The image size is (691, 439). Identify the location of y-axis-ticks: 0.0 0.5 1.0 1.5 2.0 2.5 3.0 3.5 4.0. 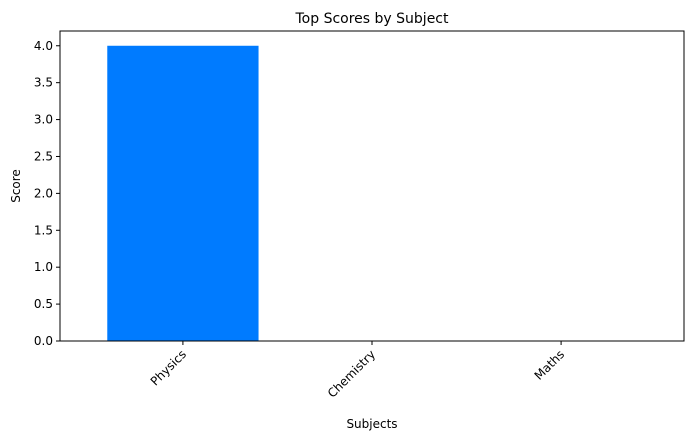
(47, 193).